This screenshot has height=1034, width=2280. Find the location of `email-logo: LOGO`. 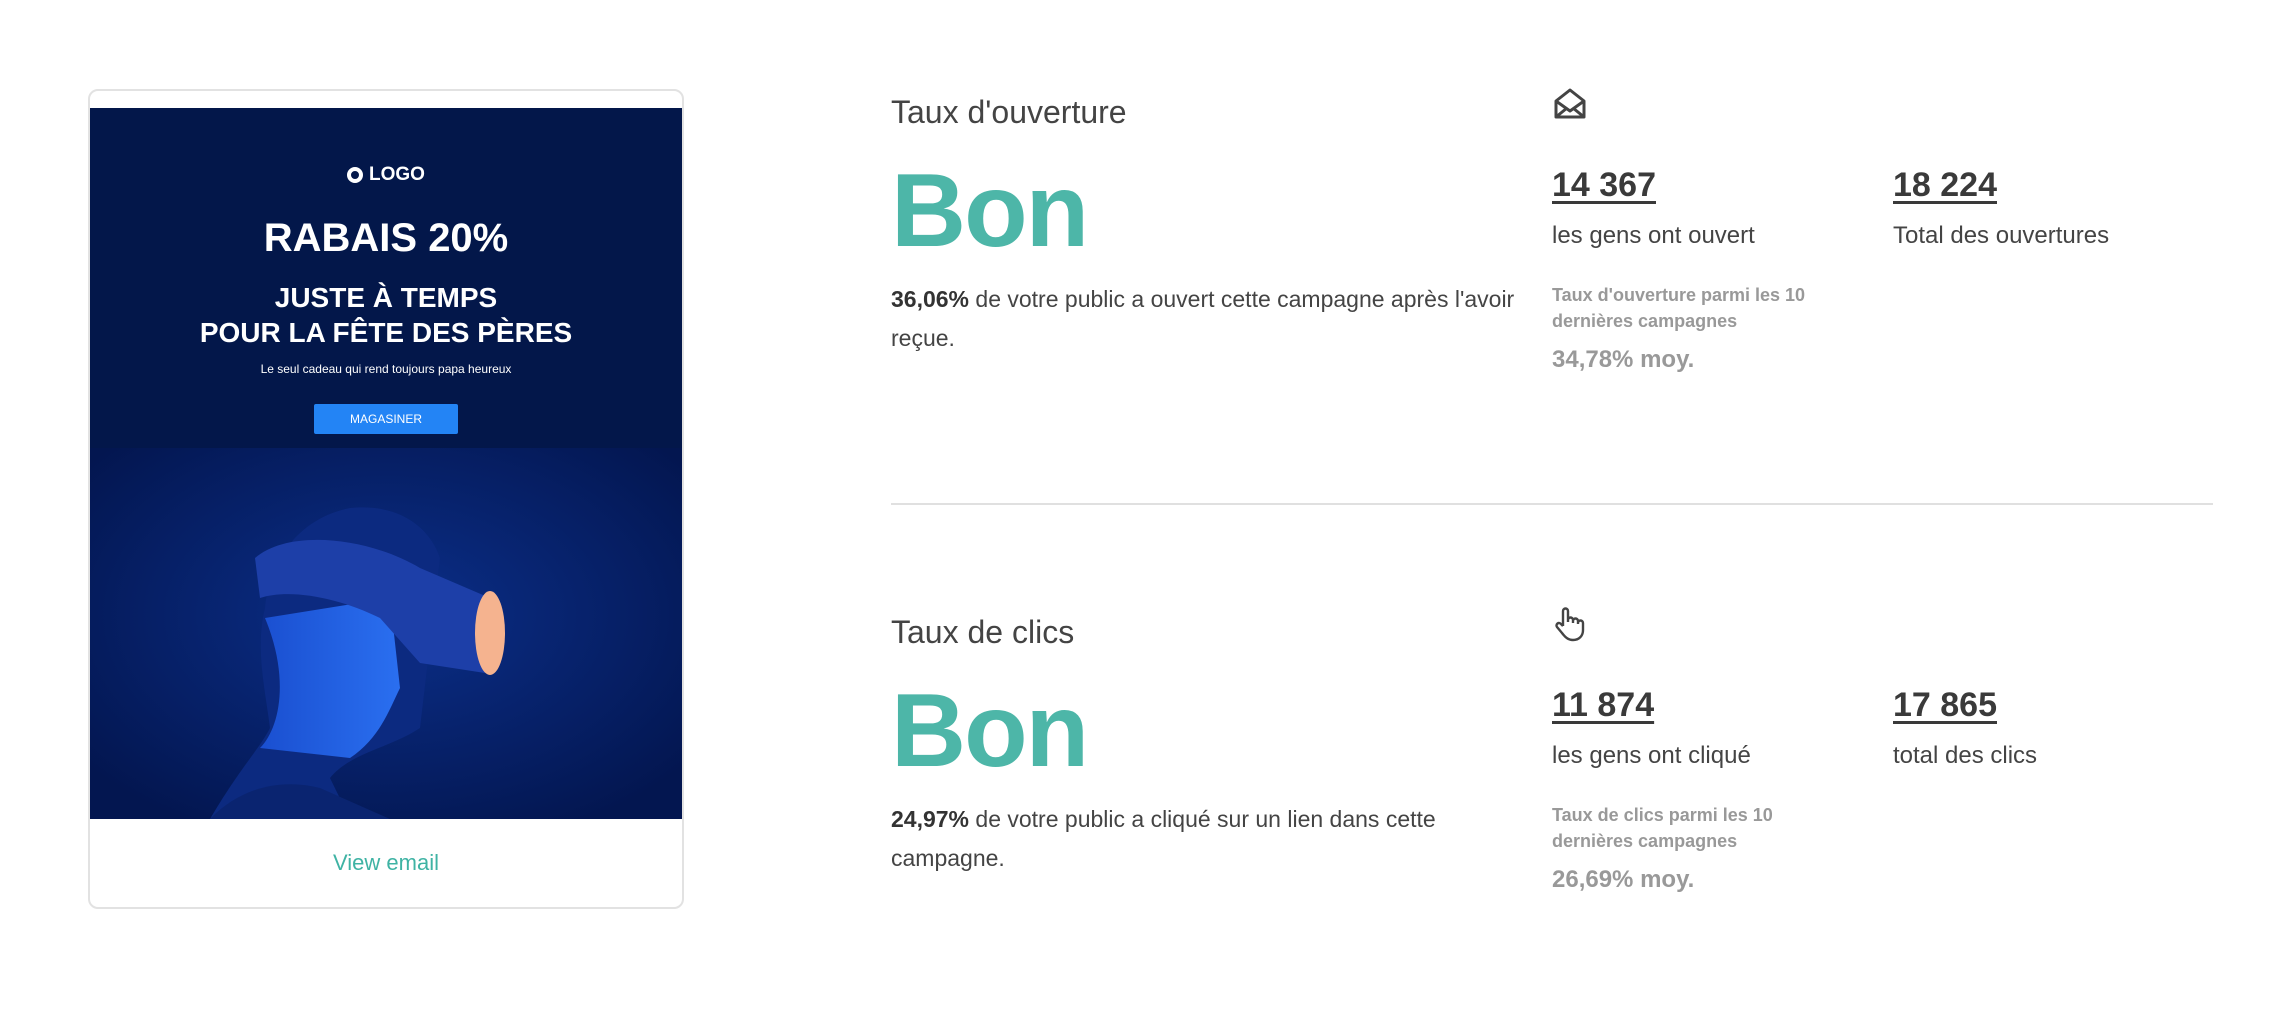

email-logo: LOGO is located at coordinates (386, 175).